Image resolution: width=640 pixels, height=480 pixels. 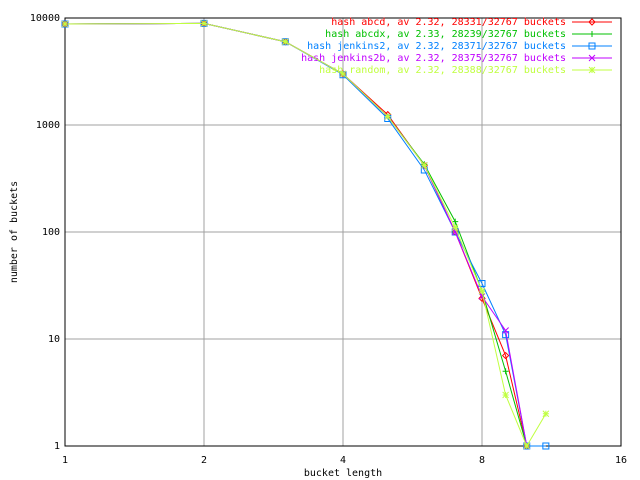 I want to click on y-tick-label: 1000, so click(x=48, y=125).